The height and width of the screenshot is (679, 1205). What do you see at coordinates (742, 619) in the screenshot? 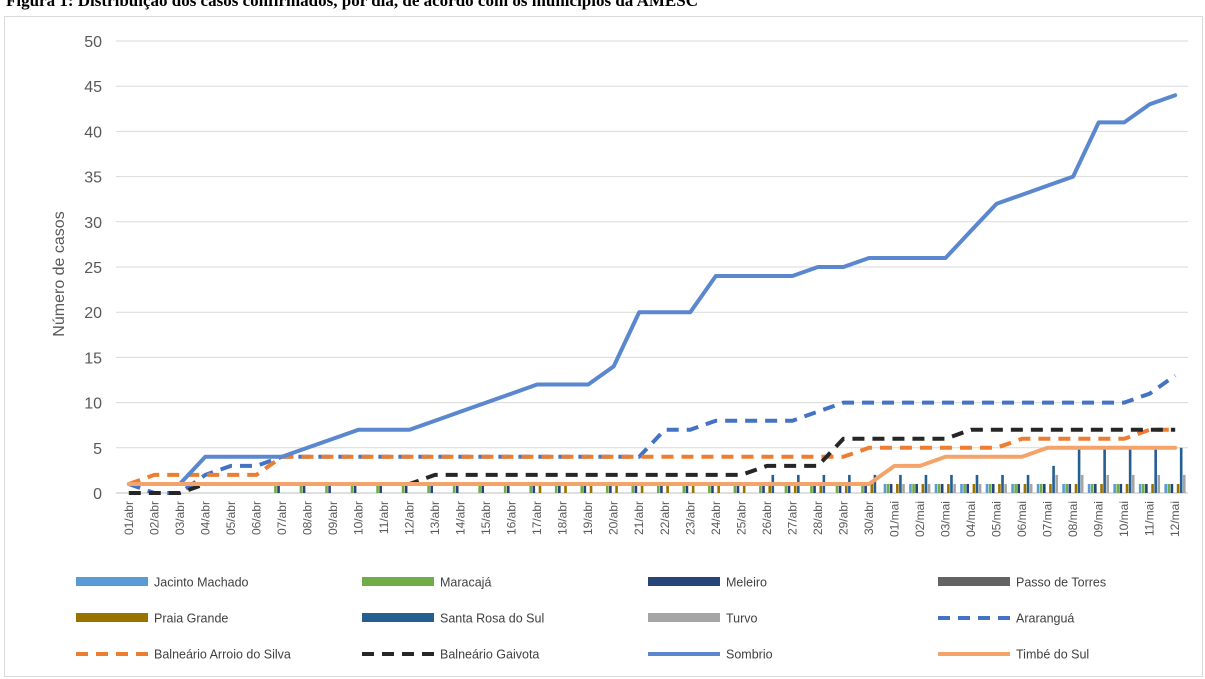
I see `legend-label: Turvo` at bounding box center [742, 619].